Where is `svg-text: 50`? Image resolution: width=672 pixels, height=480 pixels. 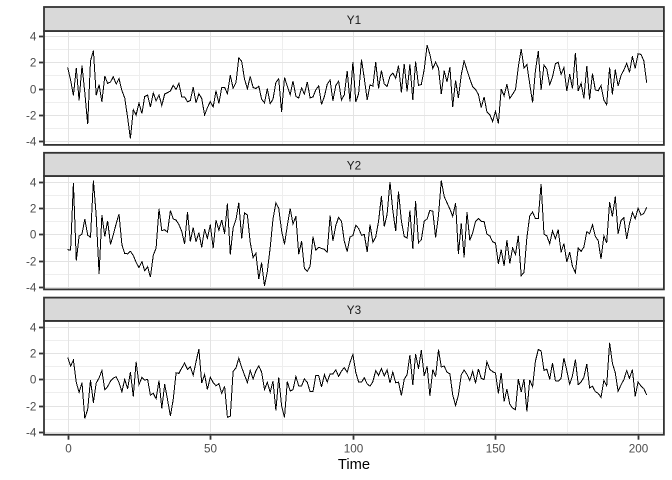 svg-text: 50 is located at coordinates (211, 448).